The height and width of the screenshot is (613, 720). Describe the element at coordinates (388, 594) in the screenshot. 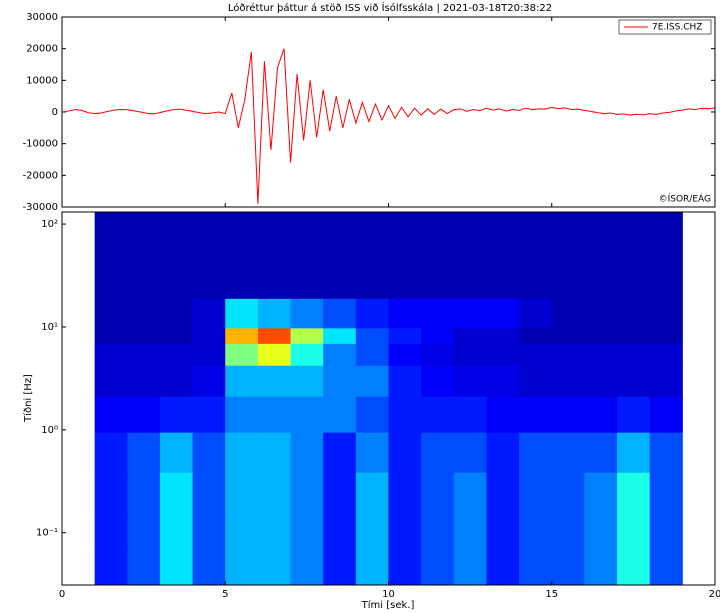

I see `x-tick-label: 10` at that location.